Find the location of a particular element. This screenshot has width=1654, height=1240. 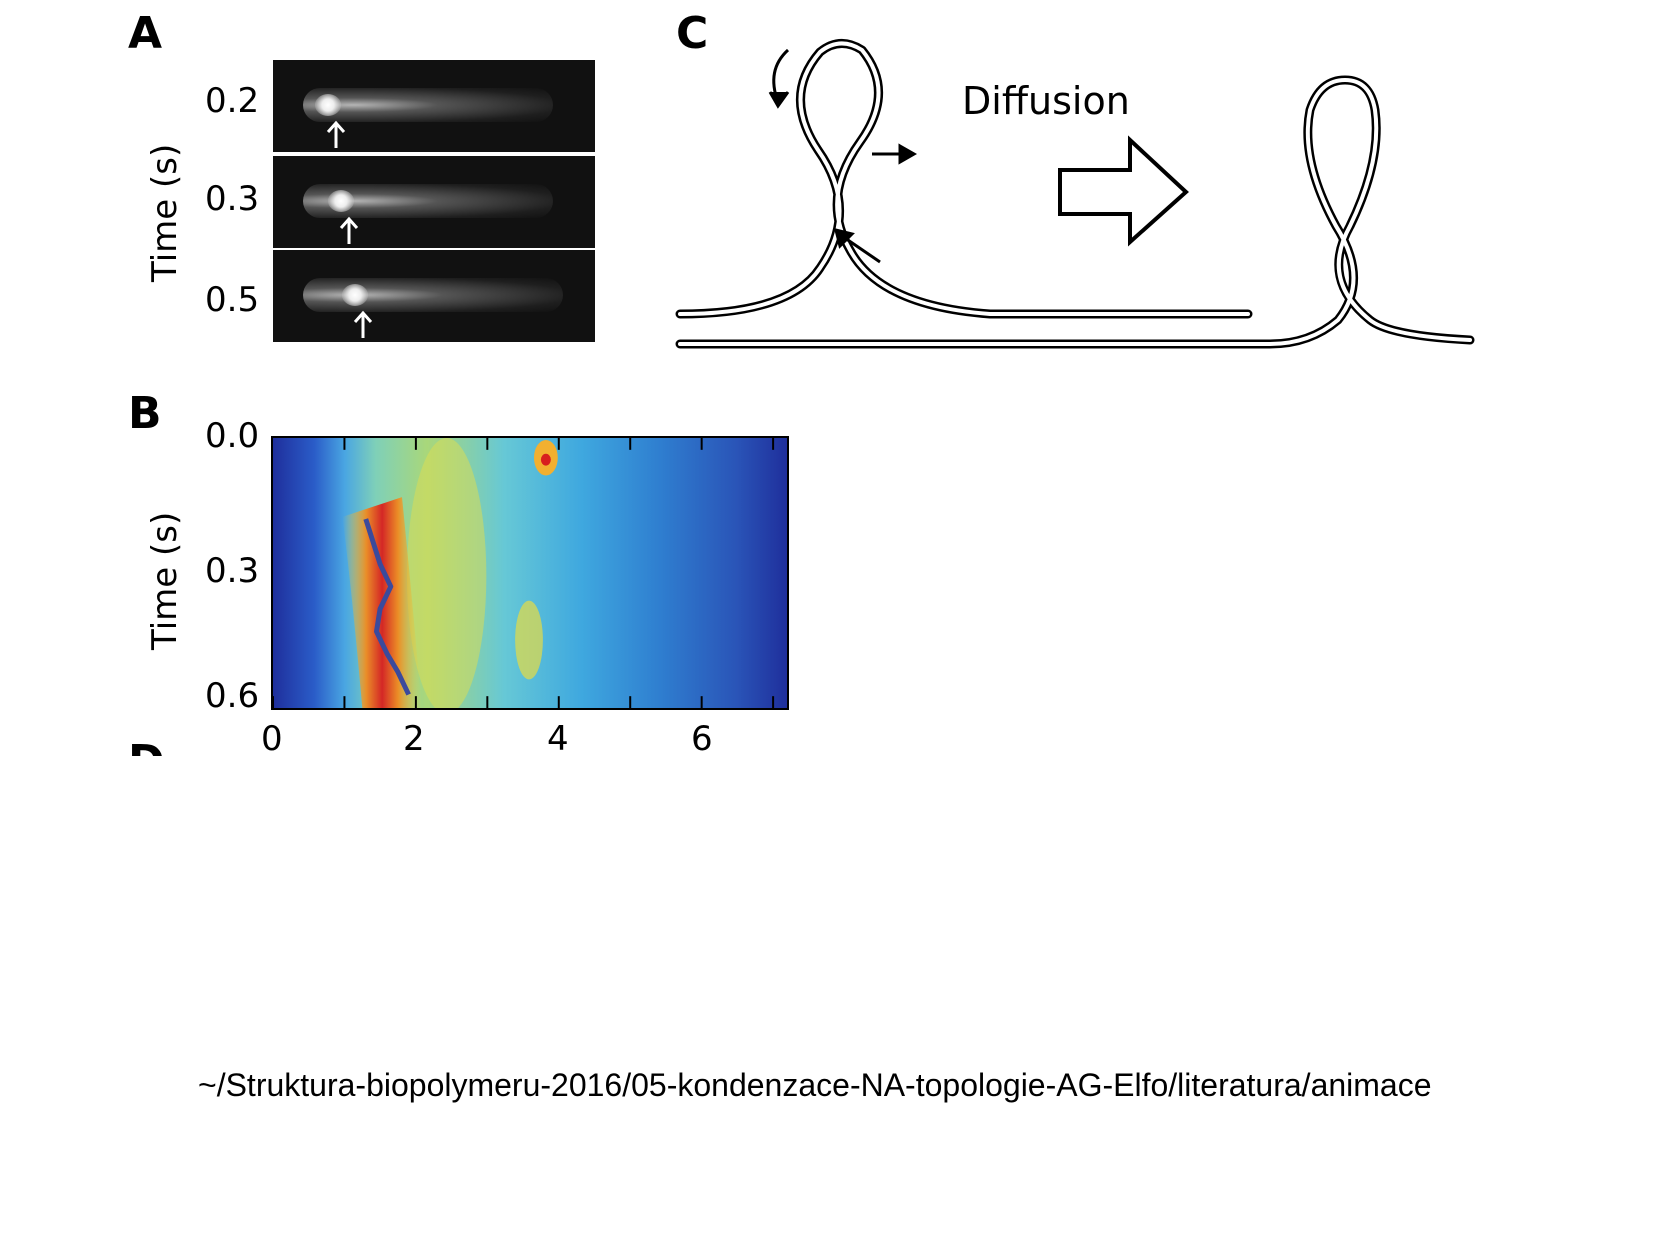

kymograph-heatmap is located at coordinates (530, 573).